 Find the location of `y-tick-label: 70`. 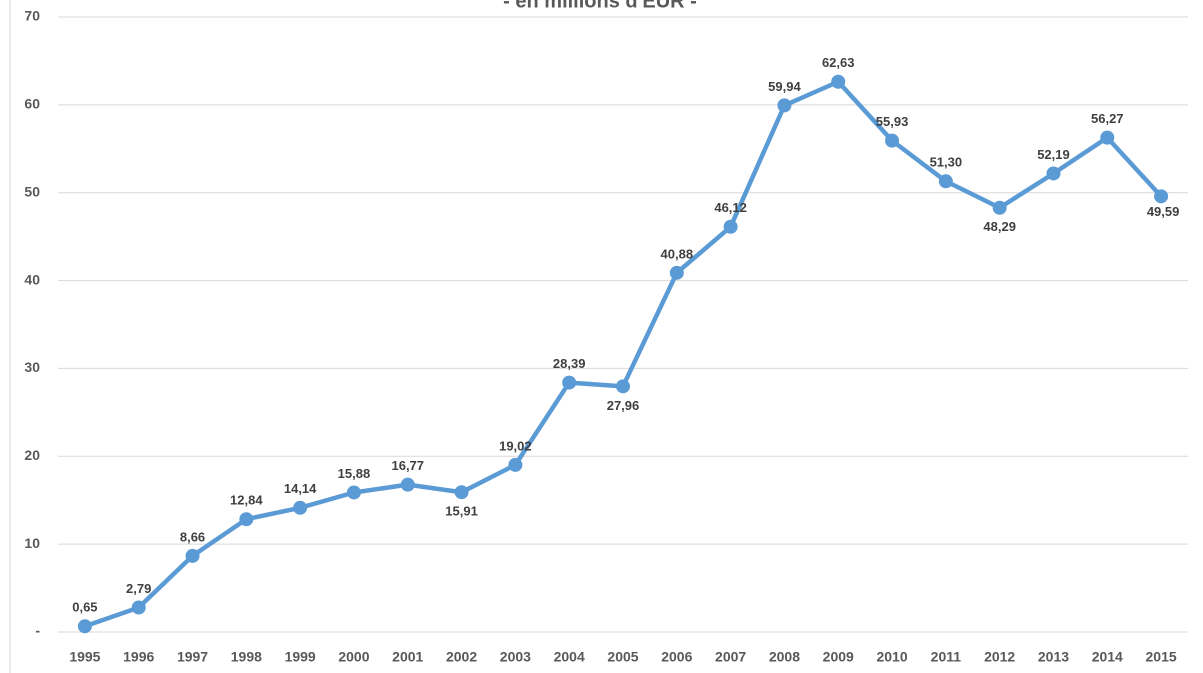

y-tick-label: 70 is located at coordinates (32, 16).